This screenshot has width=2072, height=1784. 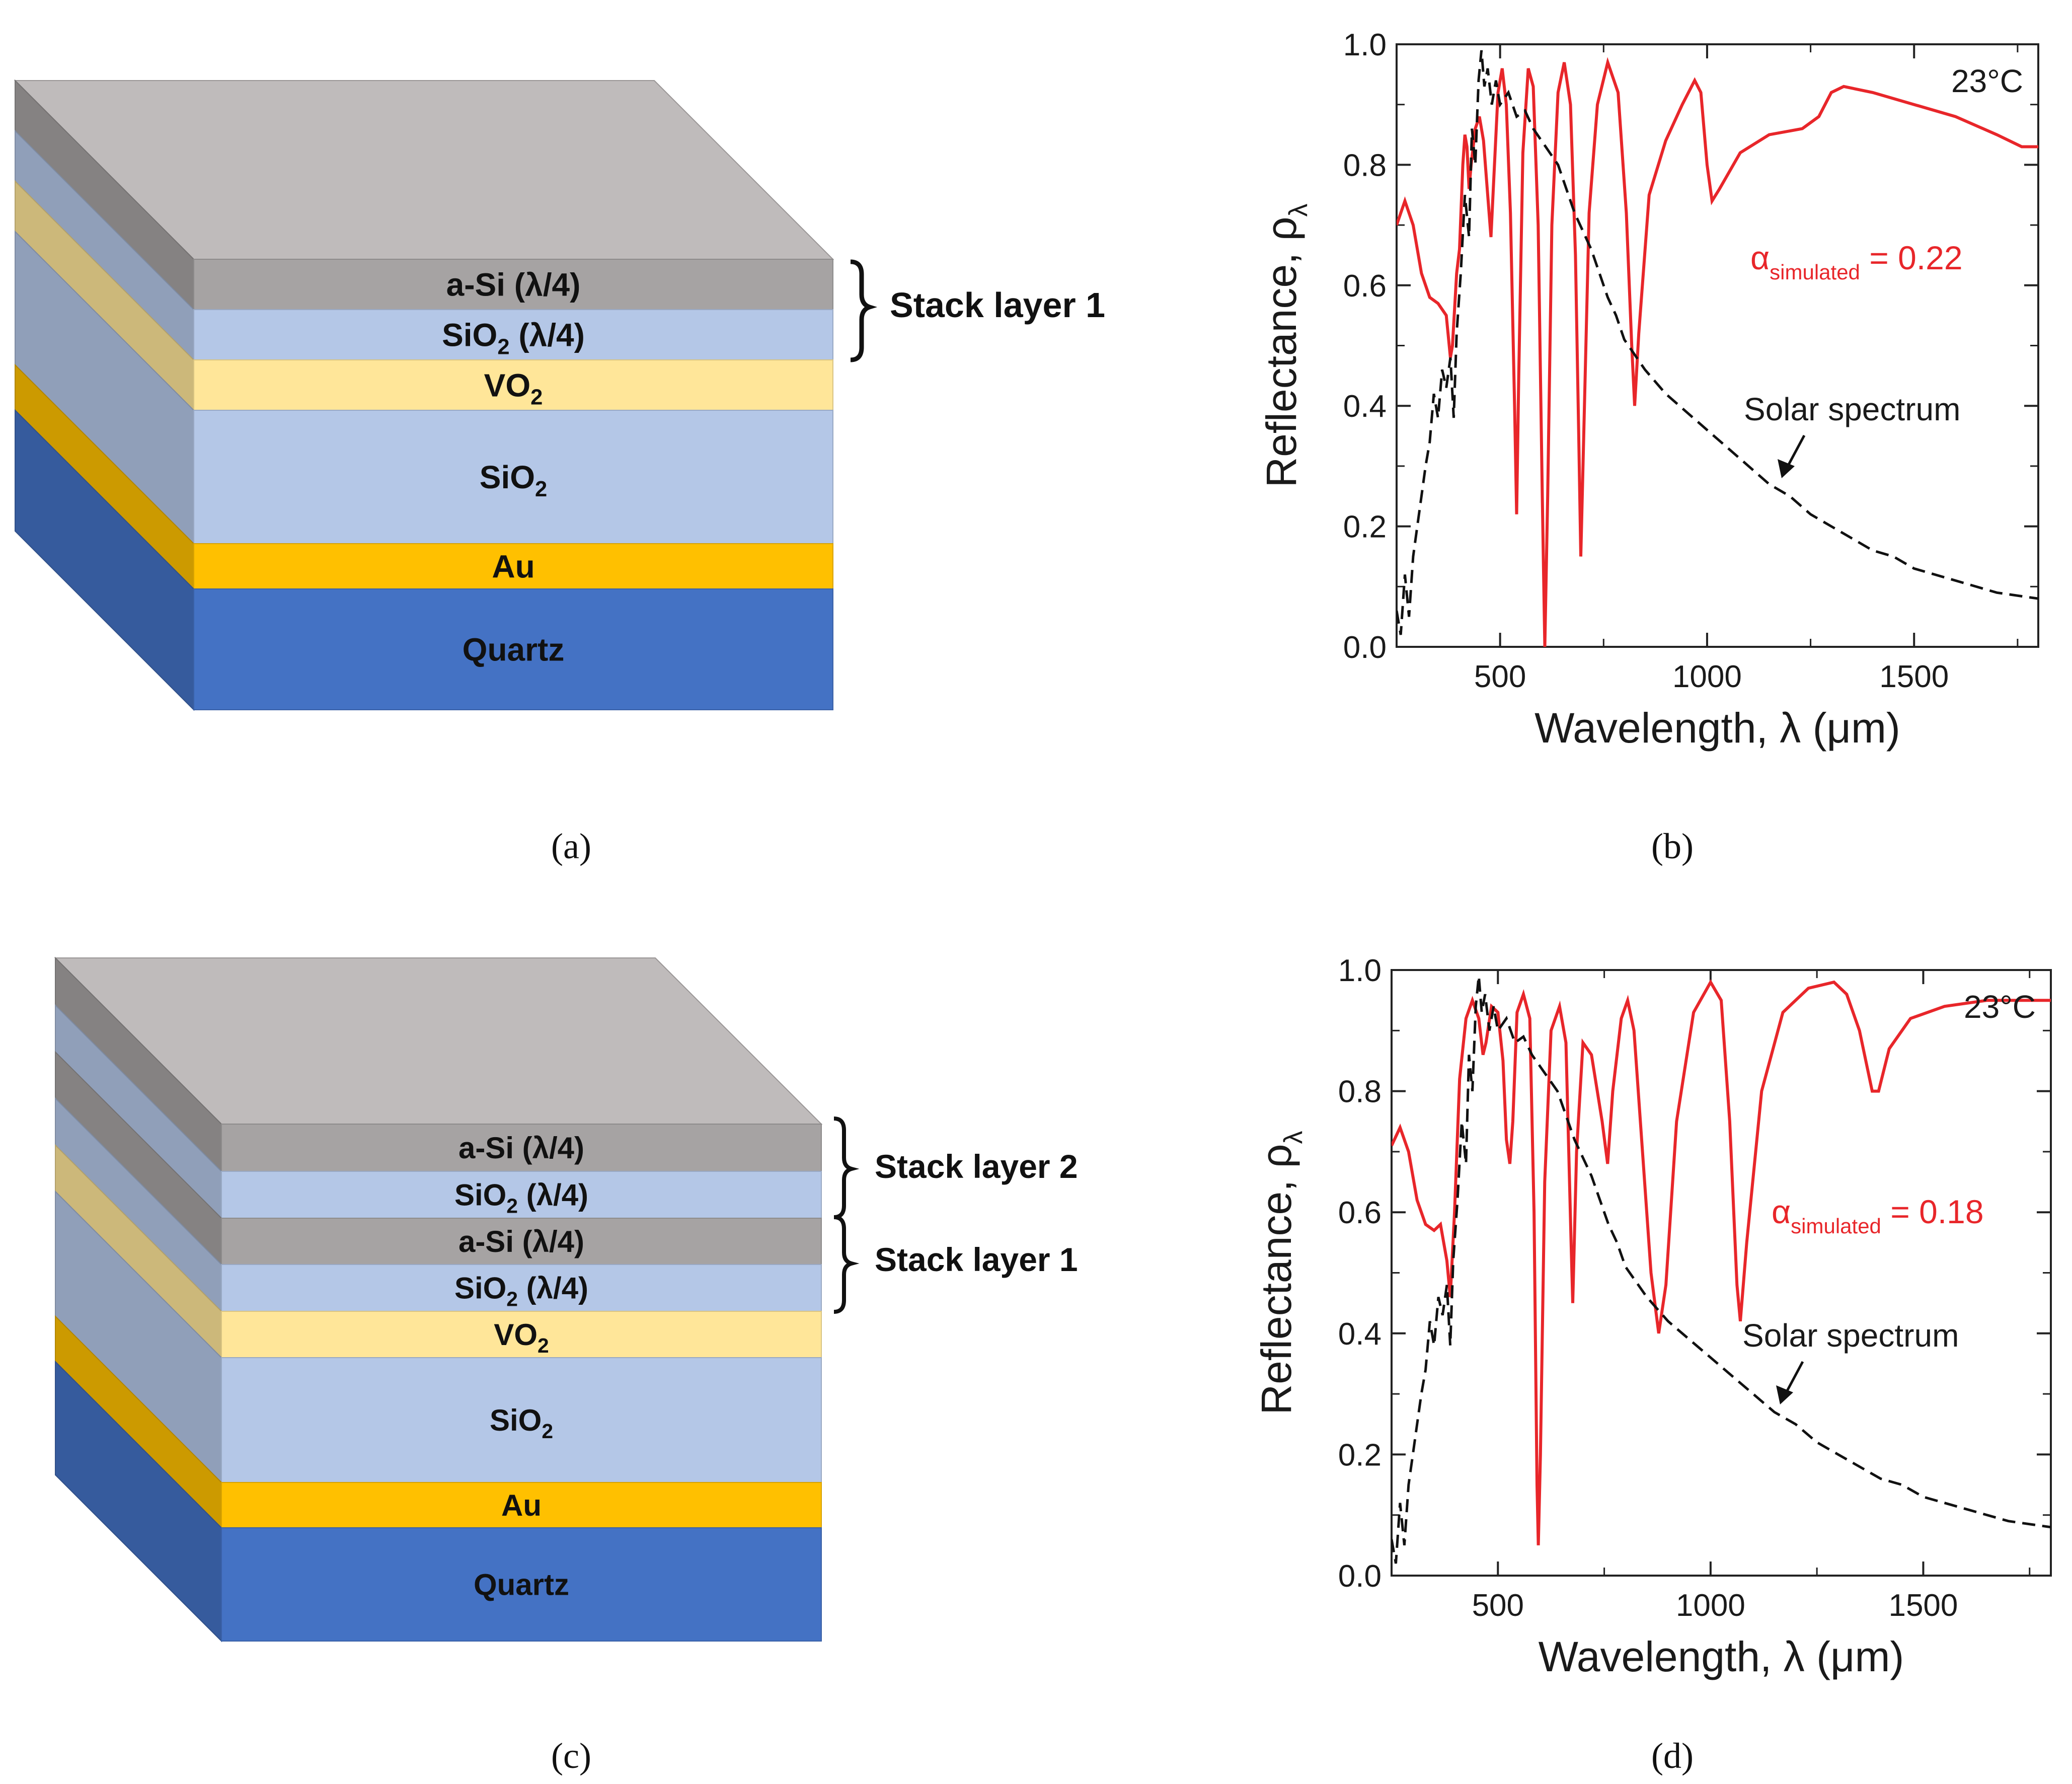 I want to click on caption-a: (a), so click(x=571, y=846).